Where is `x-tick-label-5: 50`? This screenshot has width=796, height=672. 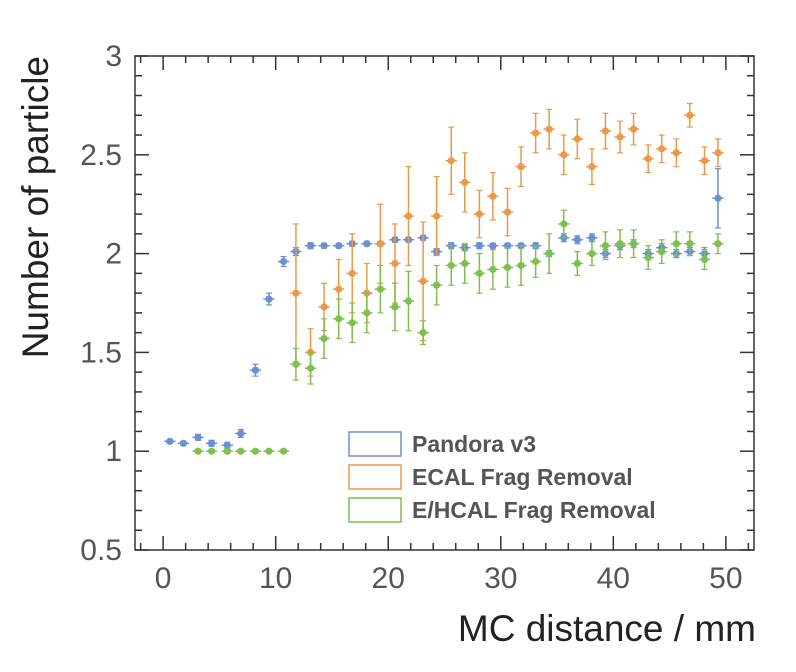
x-tick-label-5: 50 is located at coordinates (725, 578).